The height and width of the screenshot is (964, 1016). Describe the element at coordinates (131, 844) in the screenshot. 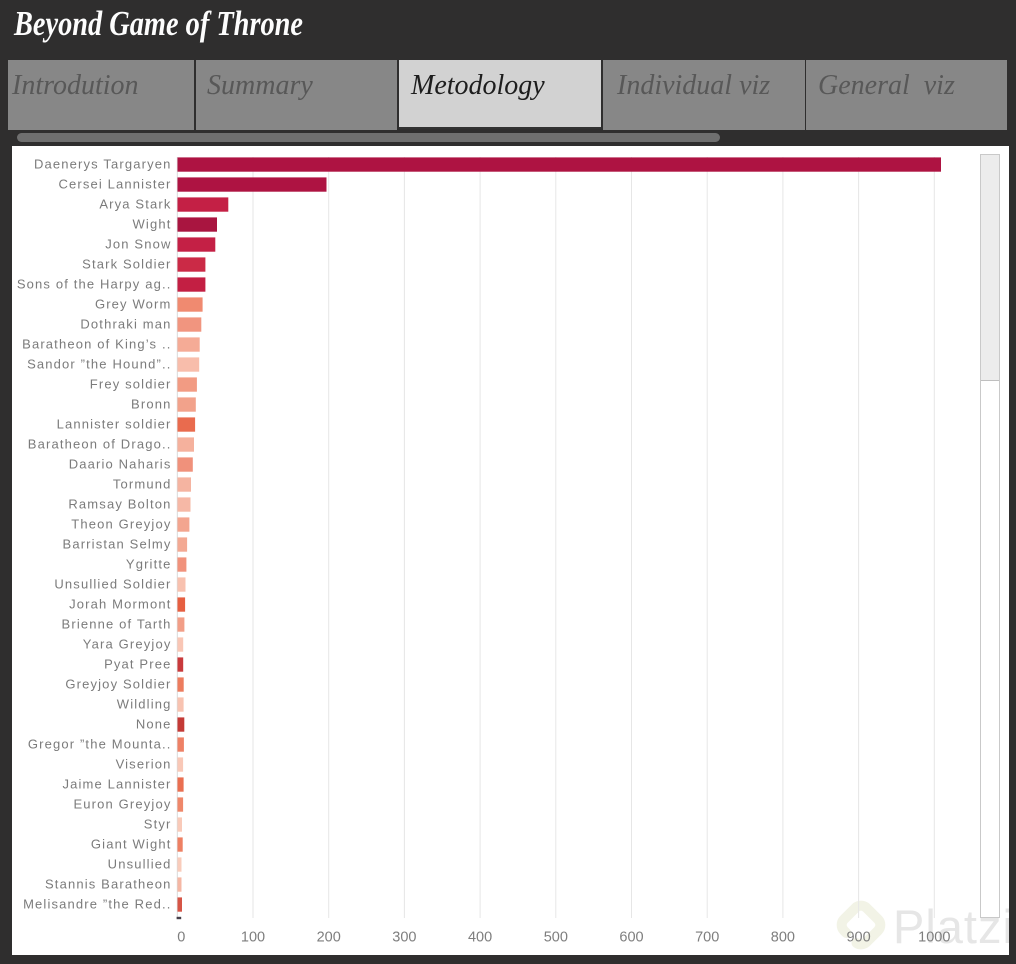

I see `svg-text: Giant Wight` at that location.